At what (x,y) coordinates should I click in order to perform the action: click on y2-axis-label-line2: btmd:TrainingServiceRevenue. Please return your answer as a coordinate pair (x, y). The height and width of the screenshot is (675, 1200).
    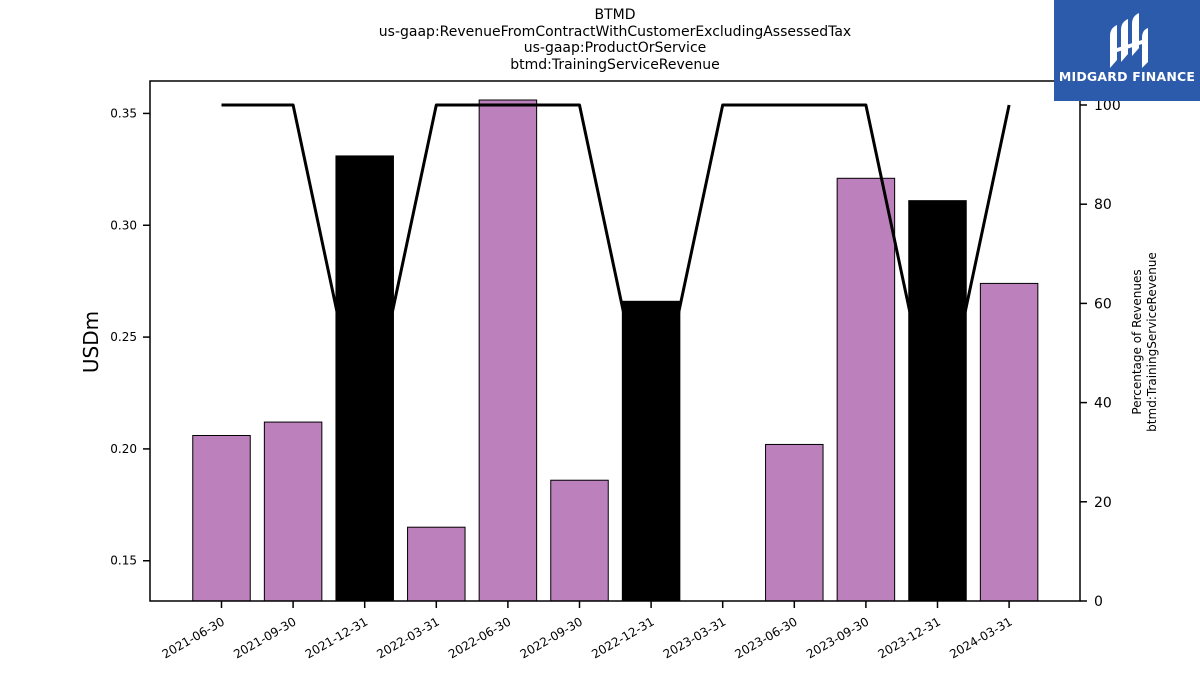
    Looking at the image, I should click on (1152, 342).